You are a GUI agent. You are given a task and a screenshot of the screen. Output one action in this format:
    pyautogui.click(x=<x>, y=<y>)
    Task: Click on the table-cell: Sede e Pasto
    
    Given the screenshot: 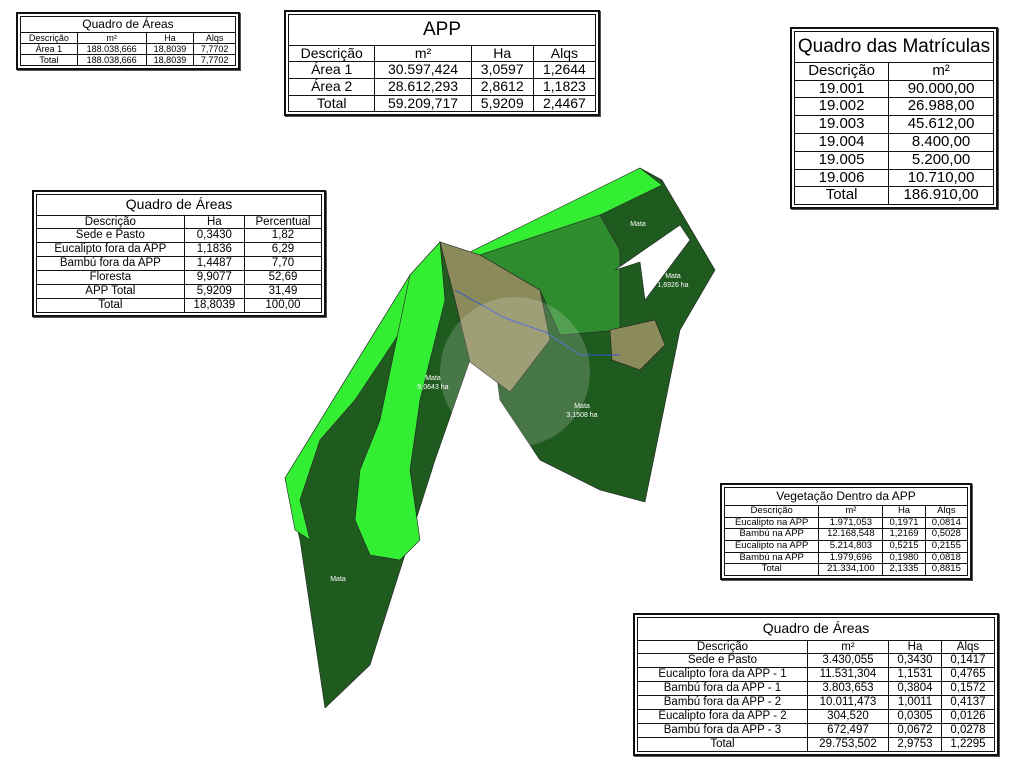 What is the action you would take?
    pyautogui.click(x=722, y=661)
    